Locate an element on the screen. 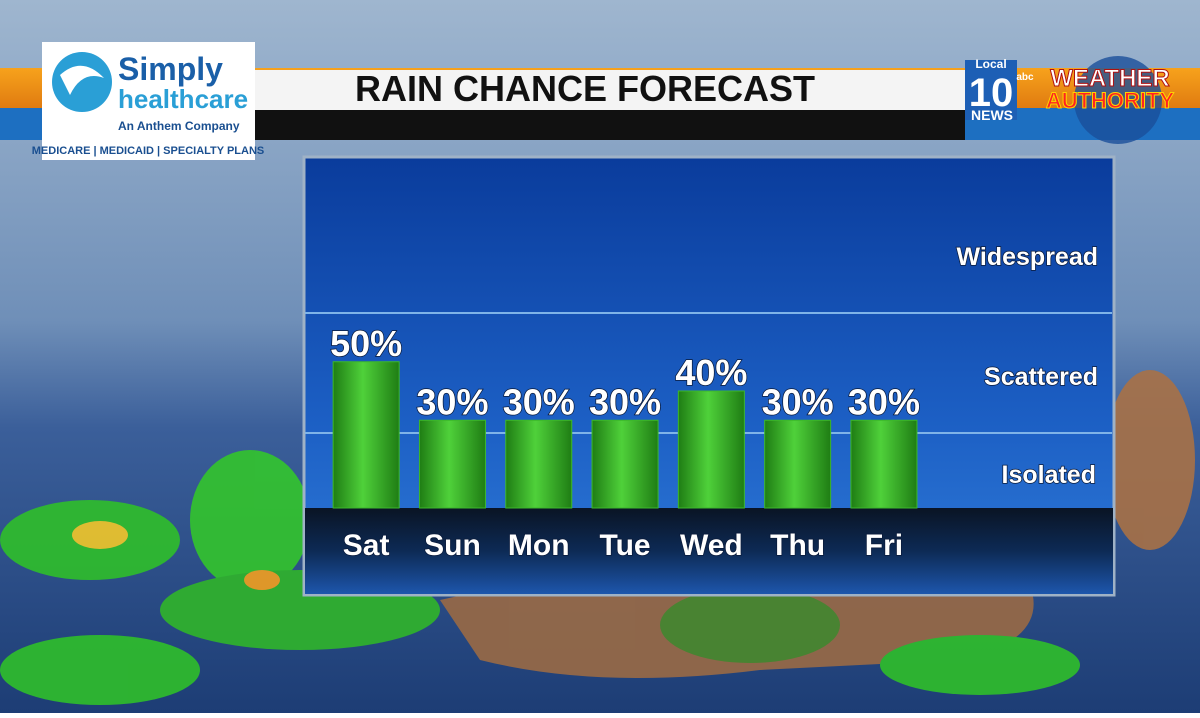 This screenshot has width=1200, height=718. value-label: 50% is located at coordinates (366, 343).